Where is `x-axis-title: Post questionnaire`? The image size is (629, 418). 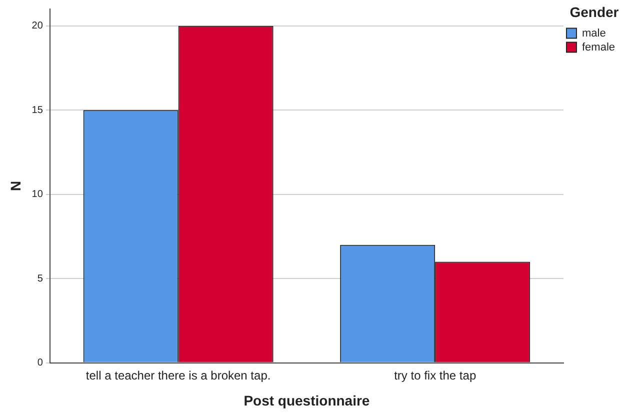 x-axis-title: Post questionnaire is located at coordinates (307, 400).